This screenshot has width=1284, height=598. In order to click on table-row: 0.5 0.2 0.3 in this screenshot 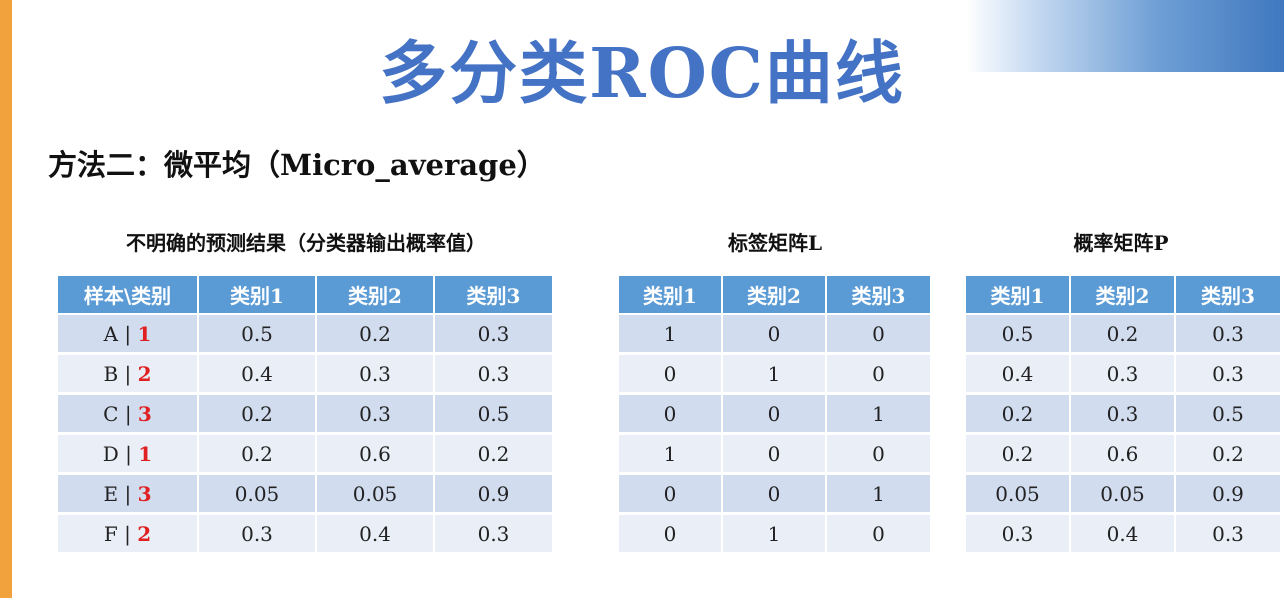, I will do `click(1123, 334)`.